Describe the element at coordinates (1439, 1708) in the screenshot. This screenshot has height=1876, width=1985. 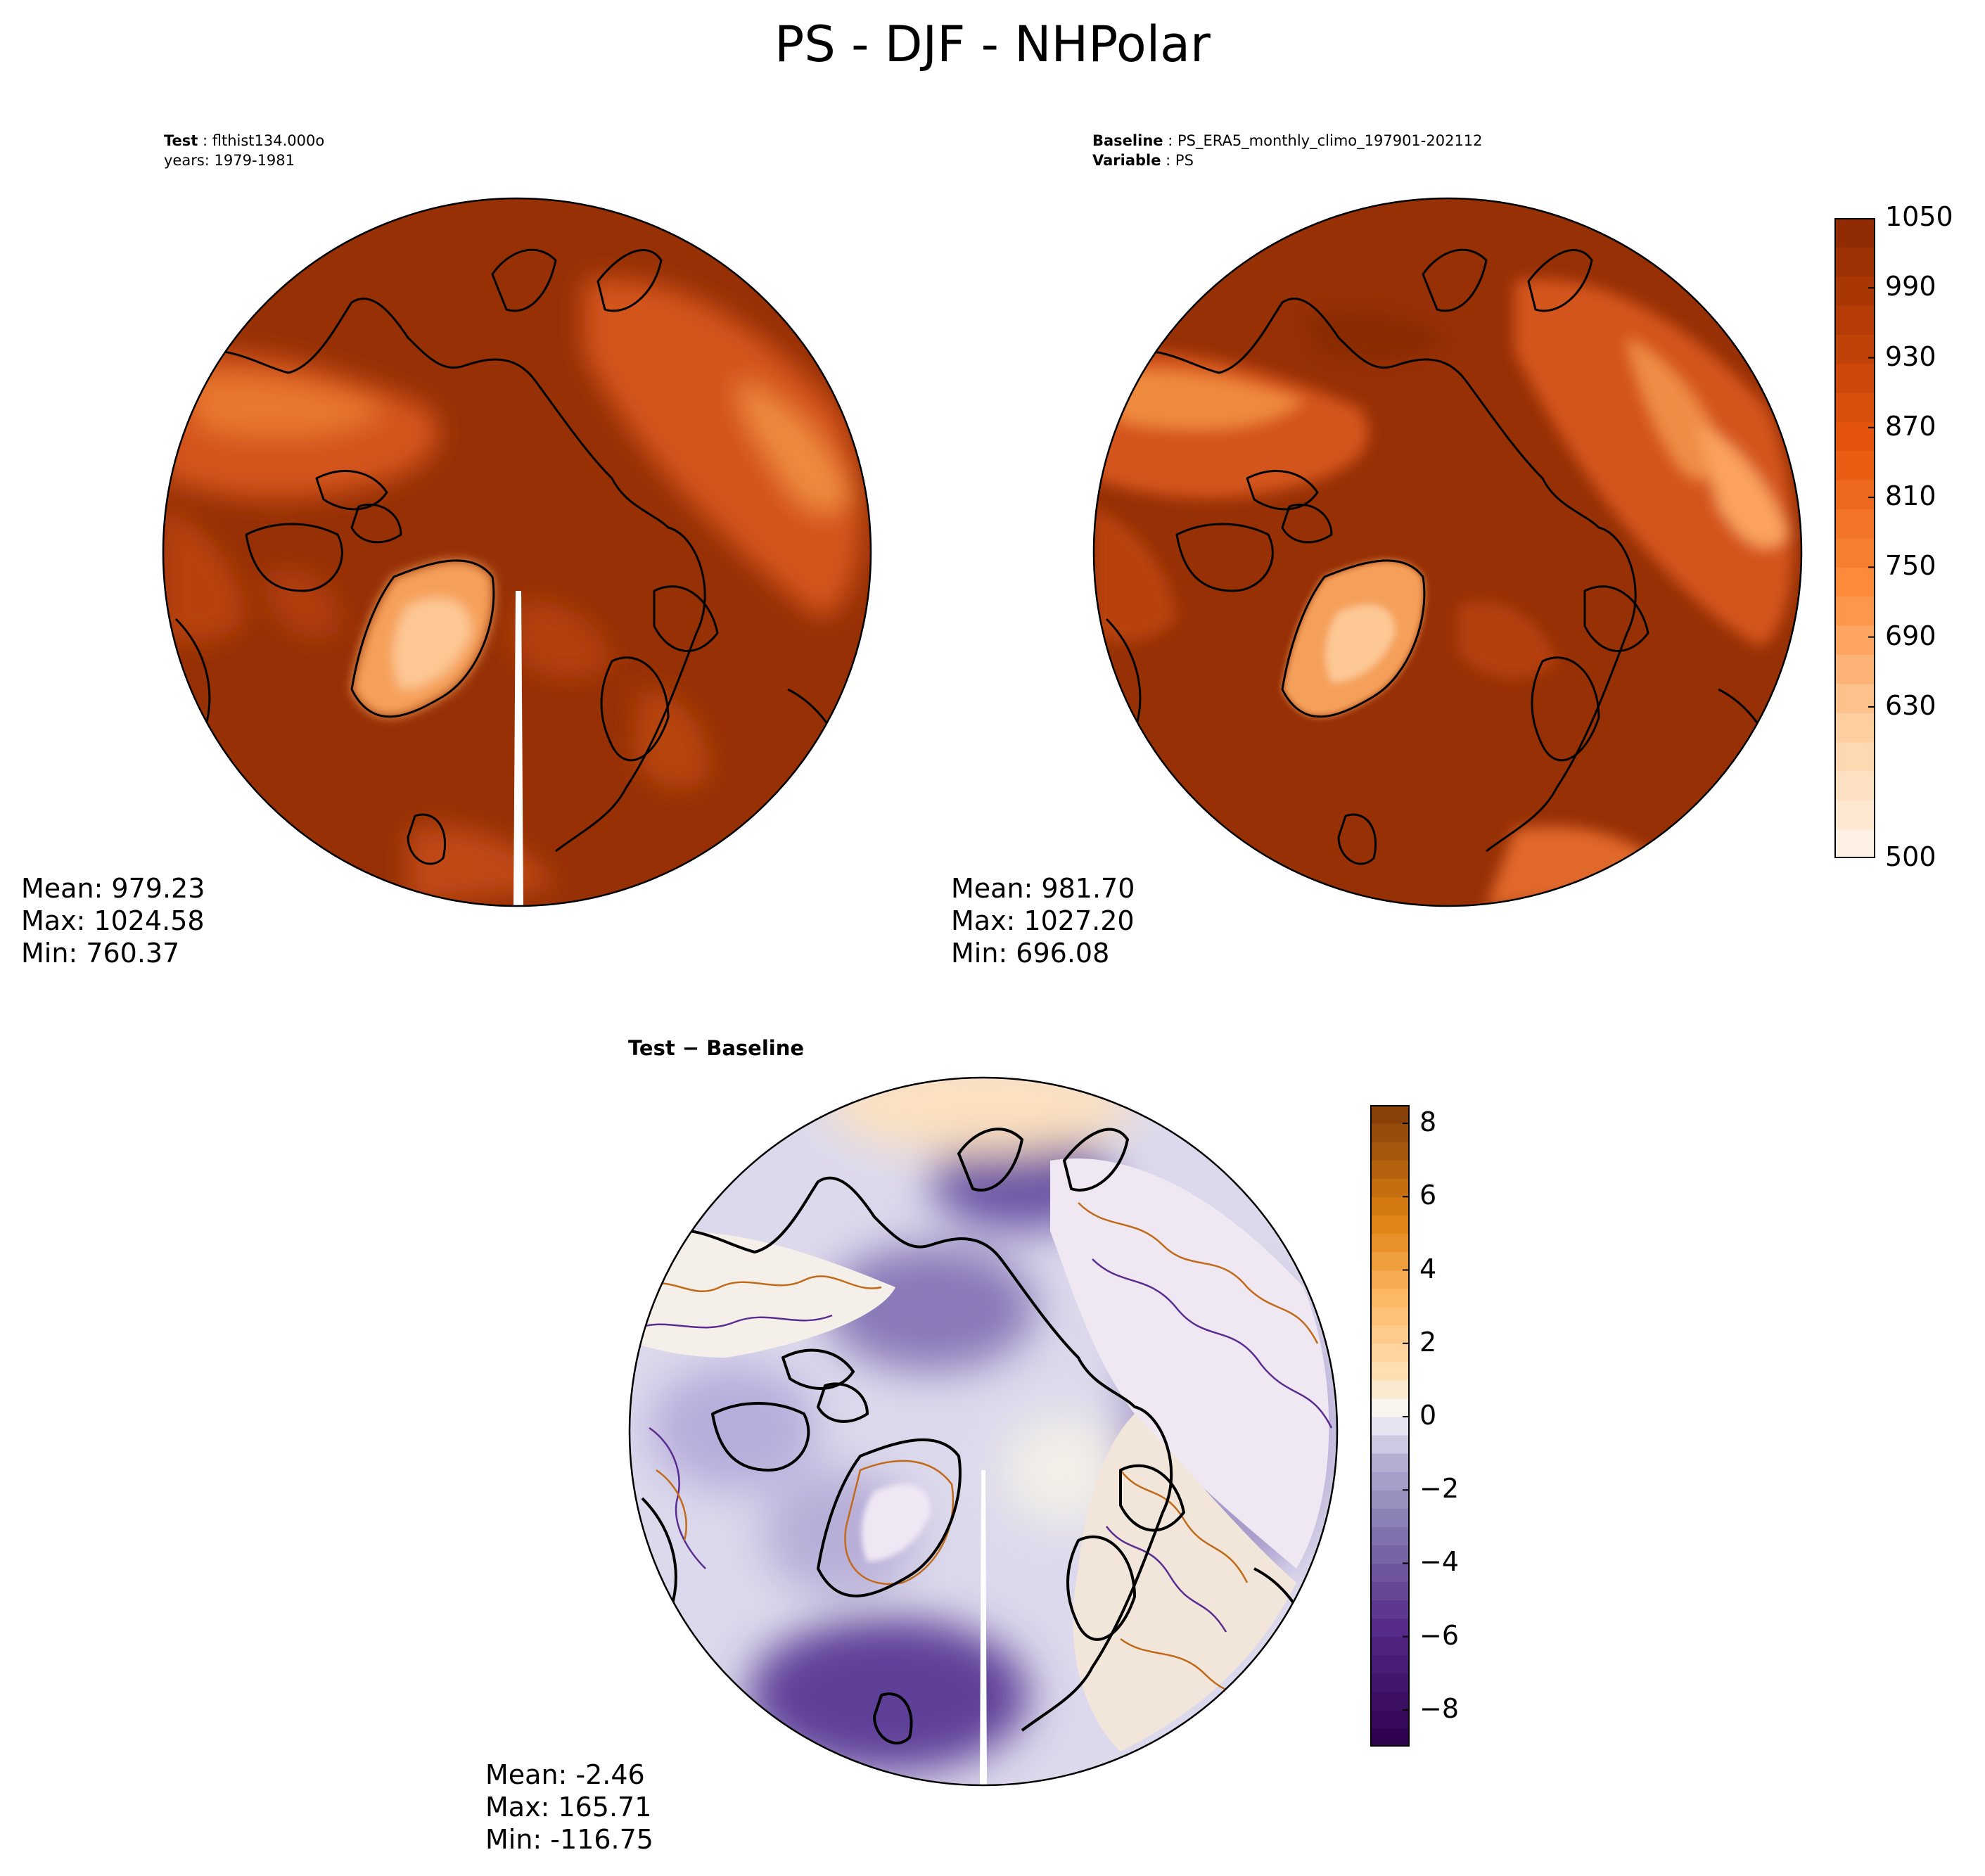
I see `diff-colorbar-tick-label: −8` at that location.